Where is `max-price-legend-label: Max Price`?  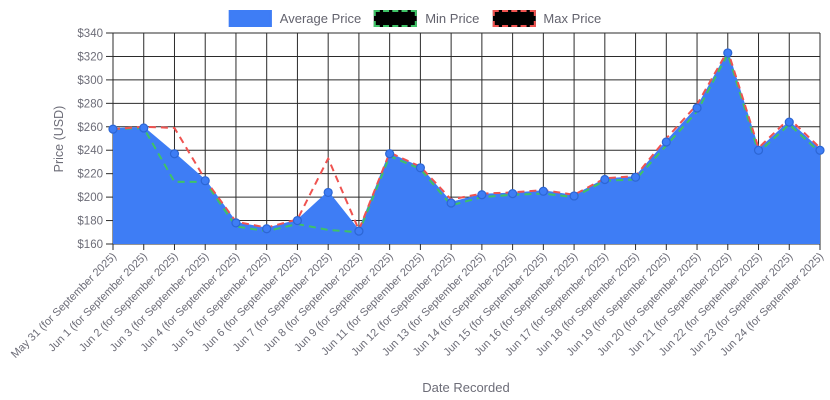 max-price-legend-label: Max Price is located at coordinates (572, 18).